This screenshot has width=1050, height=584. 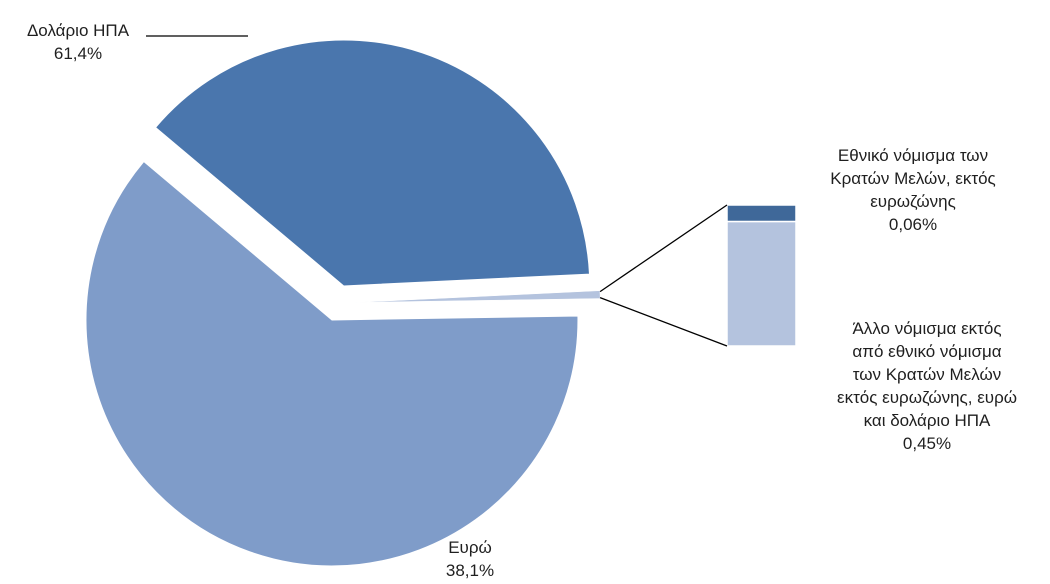 What do you see at coordinates (663, 248) in the screenshot?
I see `connector-line-top` at bounding box center [663, 248].